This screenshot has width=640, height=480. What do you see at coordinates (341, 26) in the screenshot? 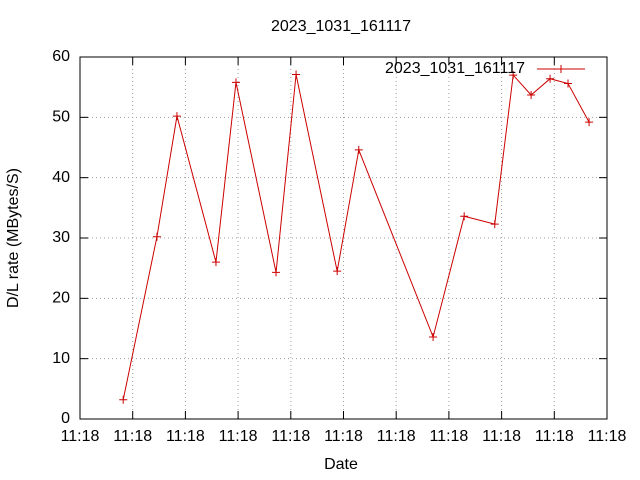
I see `chart-title: 2023_1031_161117` at bounding box center [341, 26].